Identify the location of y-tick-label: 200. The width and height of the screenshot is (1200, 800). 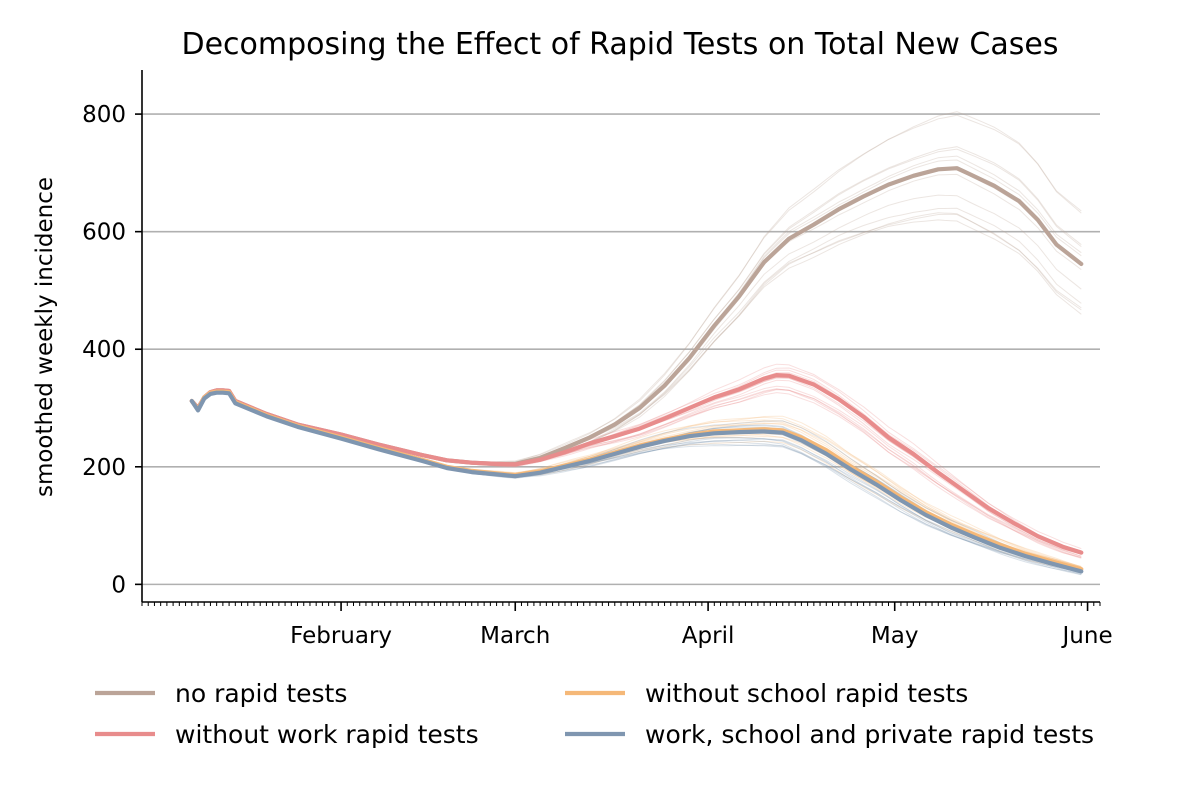
(104, 468).